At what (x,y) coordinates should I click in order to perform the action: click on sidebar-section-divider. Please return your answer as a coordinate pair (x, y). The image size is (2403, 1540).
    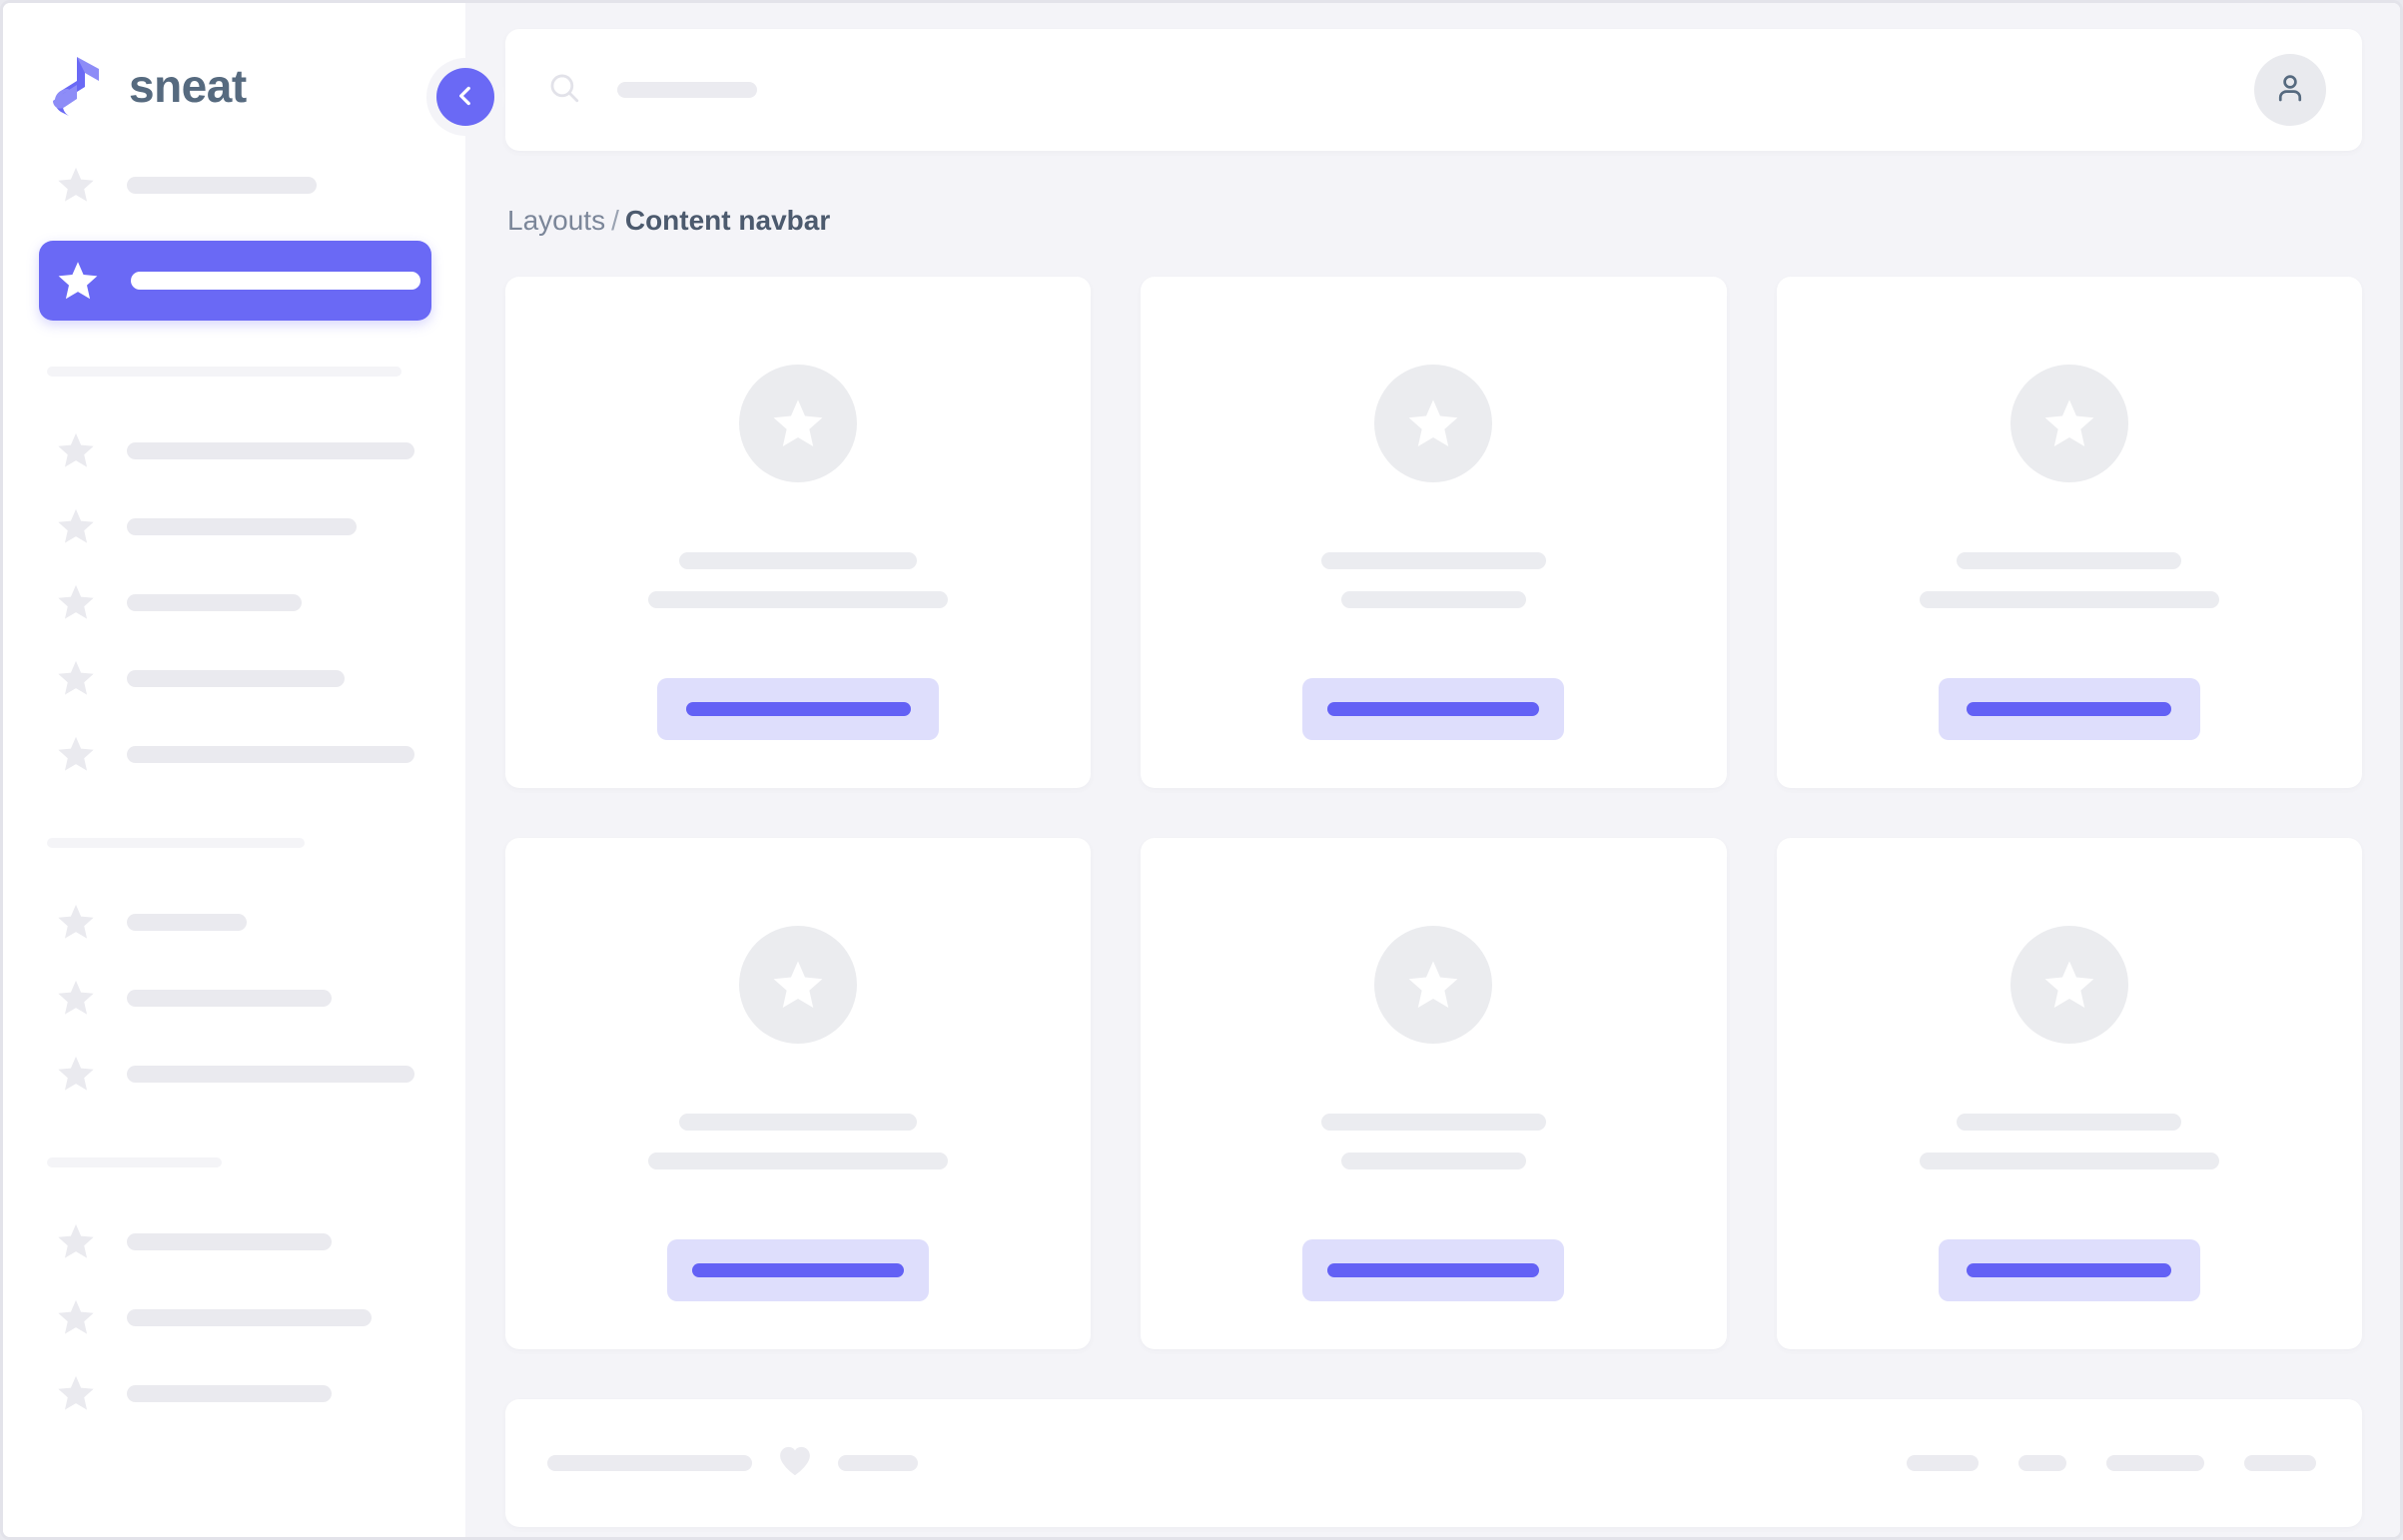
    Looking at the image, I should click on (224, 372).